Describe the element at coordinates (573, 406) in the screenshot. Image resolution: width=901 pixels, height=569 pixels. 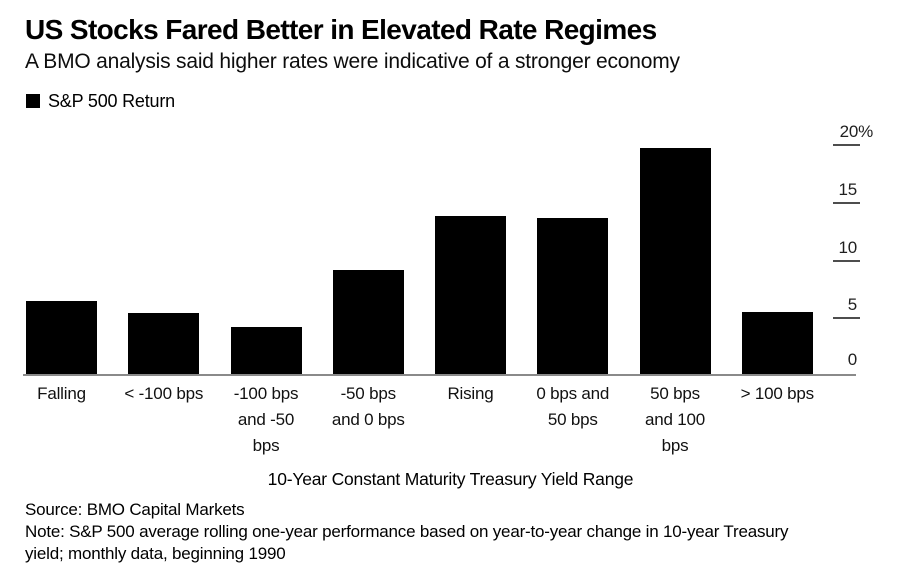
I see `x-label-0-to-50bps: 0 bps and 50 bps` at that location.